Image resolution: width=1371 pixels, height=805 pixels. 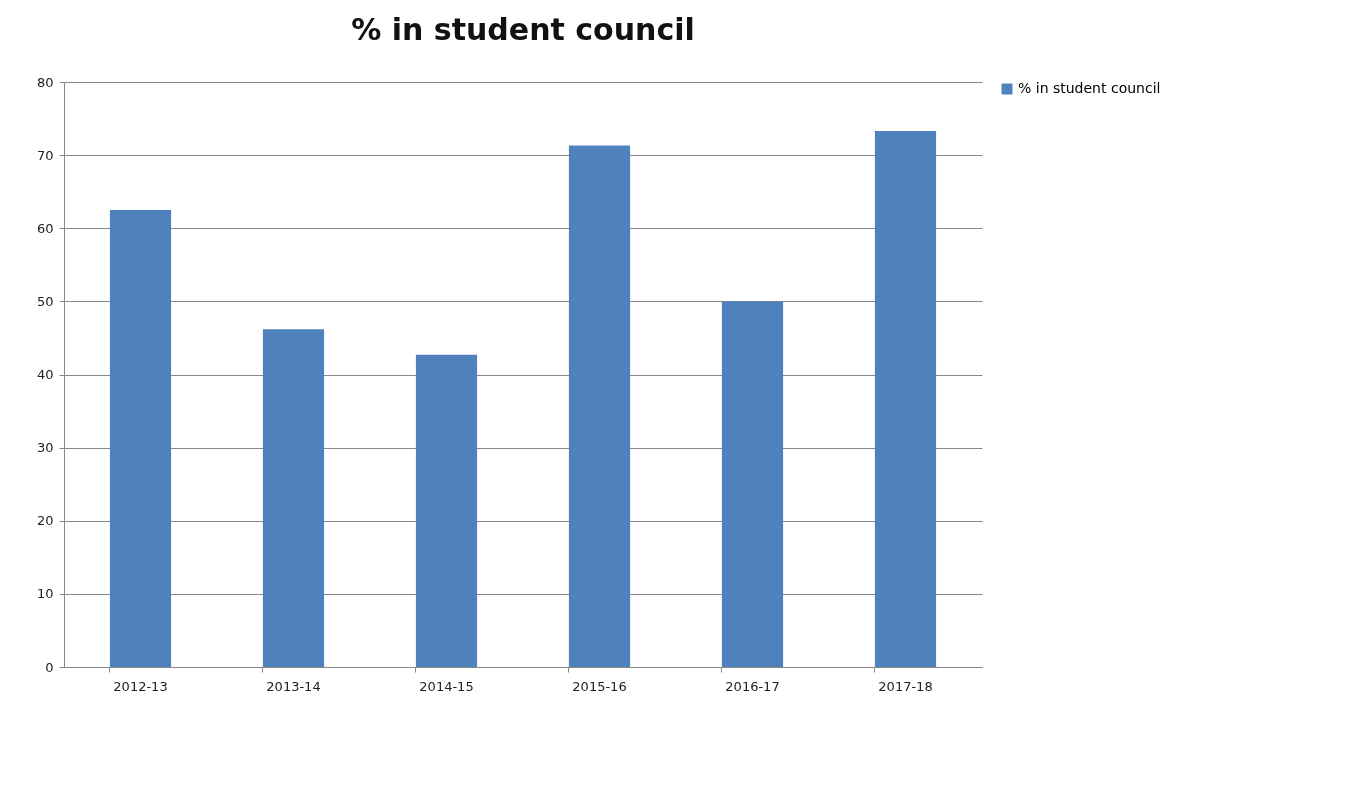 I want to click on y-tick-label: 0, so click(x=49, y=667).